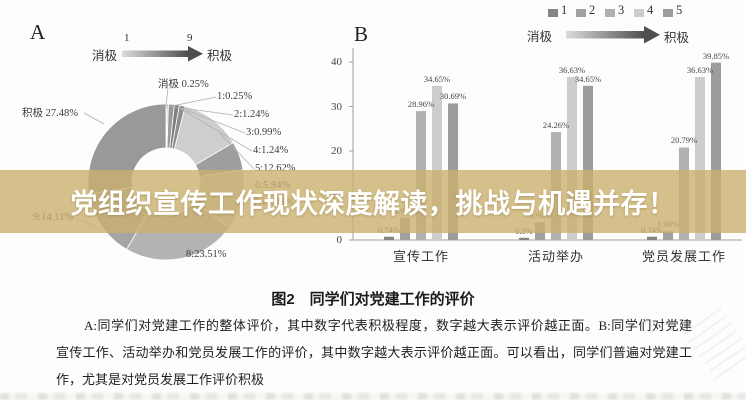  What do you see at coordinates (652, 238) in the screenshot?
I see `bar-党员发展工作-1` at bounding box center [652, 238].